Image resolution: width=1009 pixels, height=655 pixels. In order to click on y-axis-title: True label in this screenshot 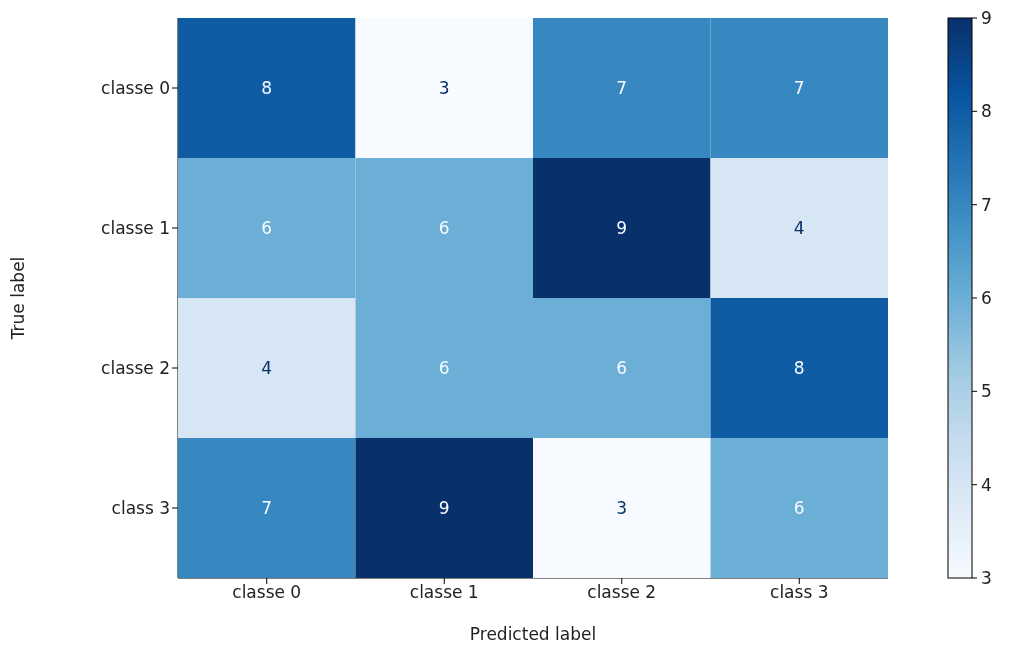, I will do `click(18, 298)`.